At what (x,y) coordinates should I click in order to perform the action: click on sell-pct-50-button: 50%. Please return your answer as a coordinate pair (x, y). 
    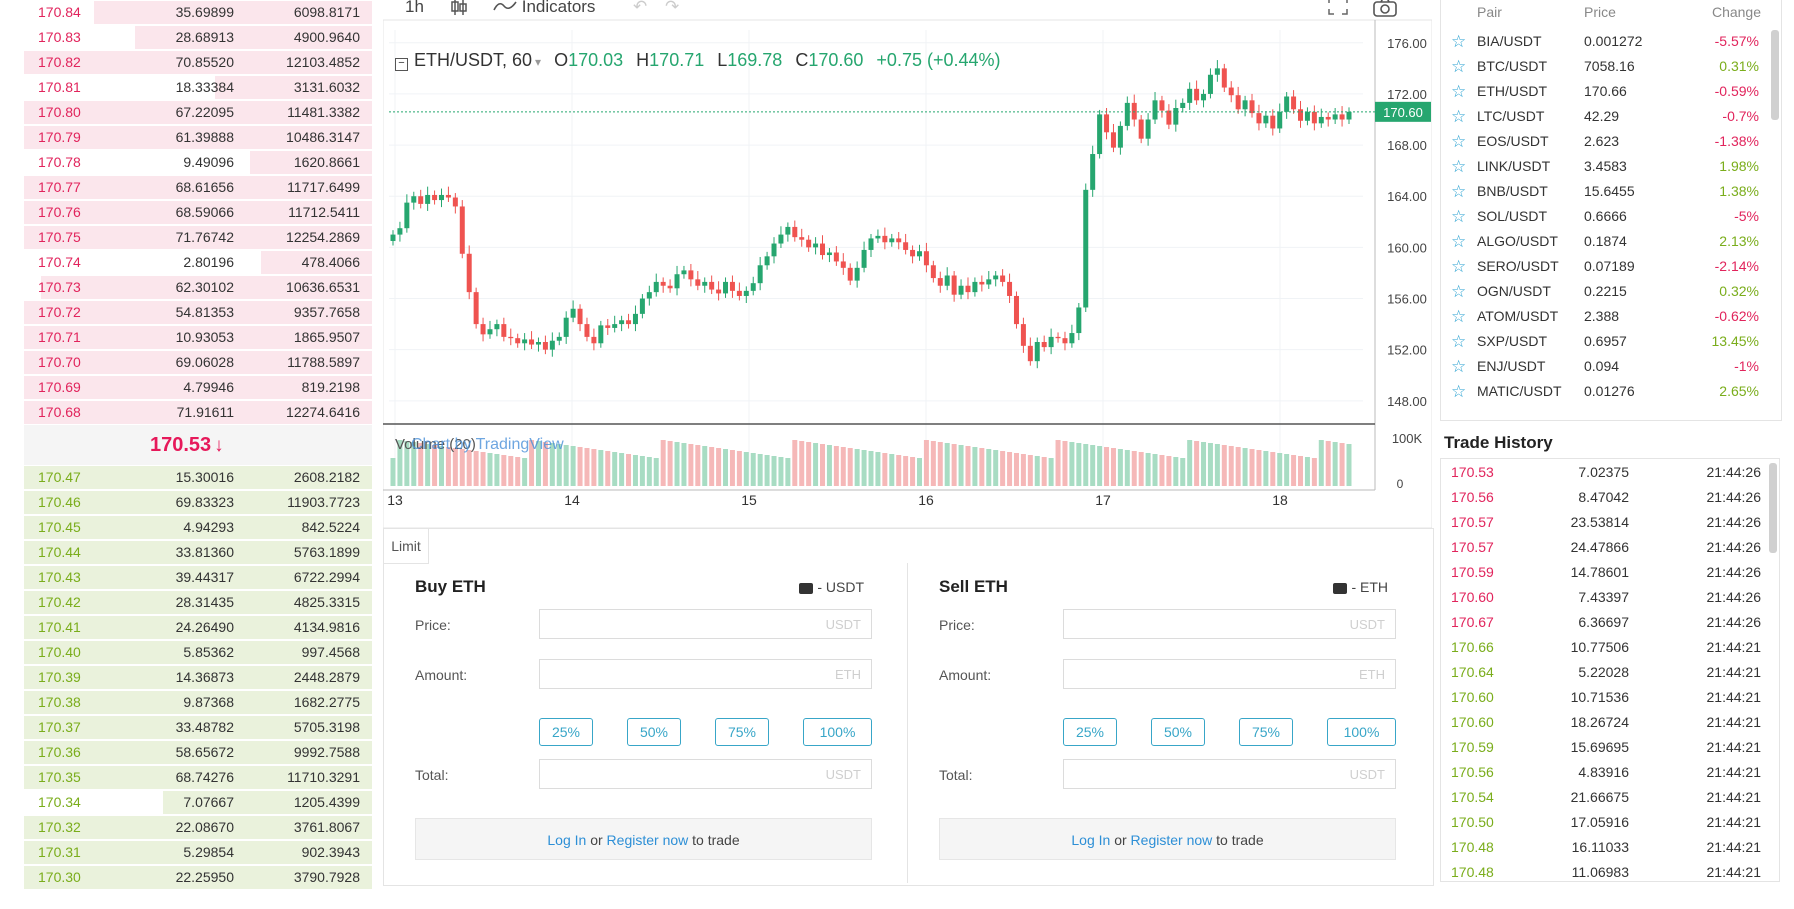
    Looking at the image, I should click on (1178, 732).